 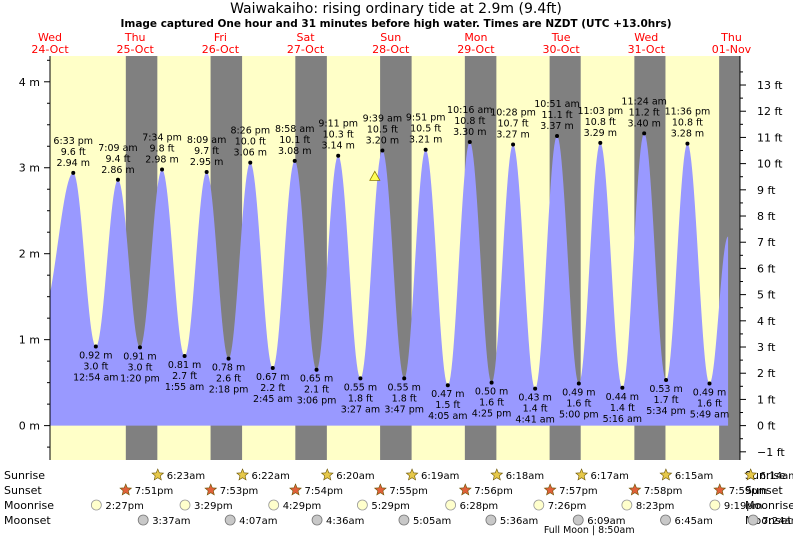 I want to click on low-tide-feet: 2.7 ft, so click(x=184, y=376).